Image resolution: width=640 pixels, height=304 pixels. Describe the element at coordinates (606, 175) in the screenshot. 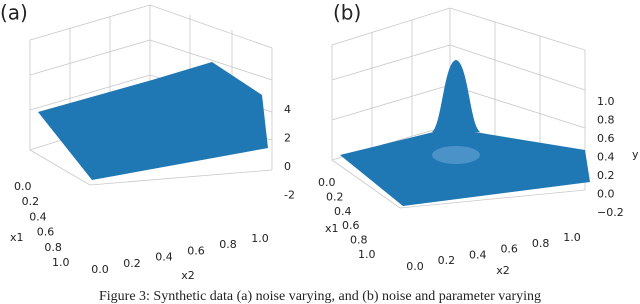

I see `z-tick-label: 0.2` at that location.